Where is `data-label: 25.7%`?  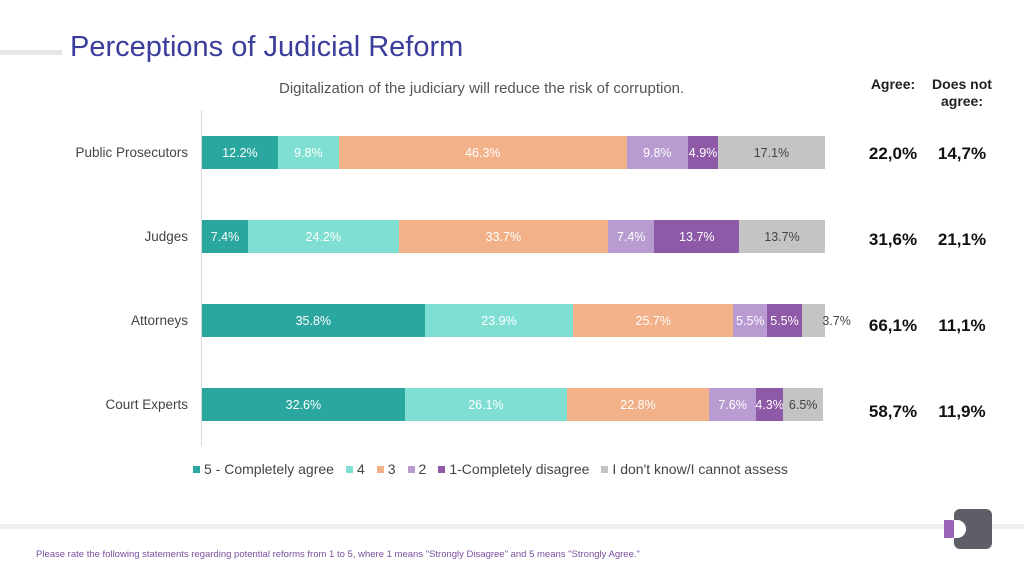 data-label: 25.7% is located at coordinates (653, 320).